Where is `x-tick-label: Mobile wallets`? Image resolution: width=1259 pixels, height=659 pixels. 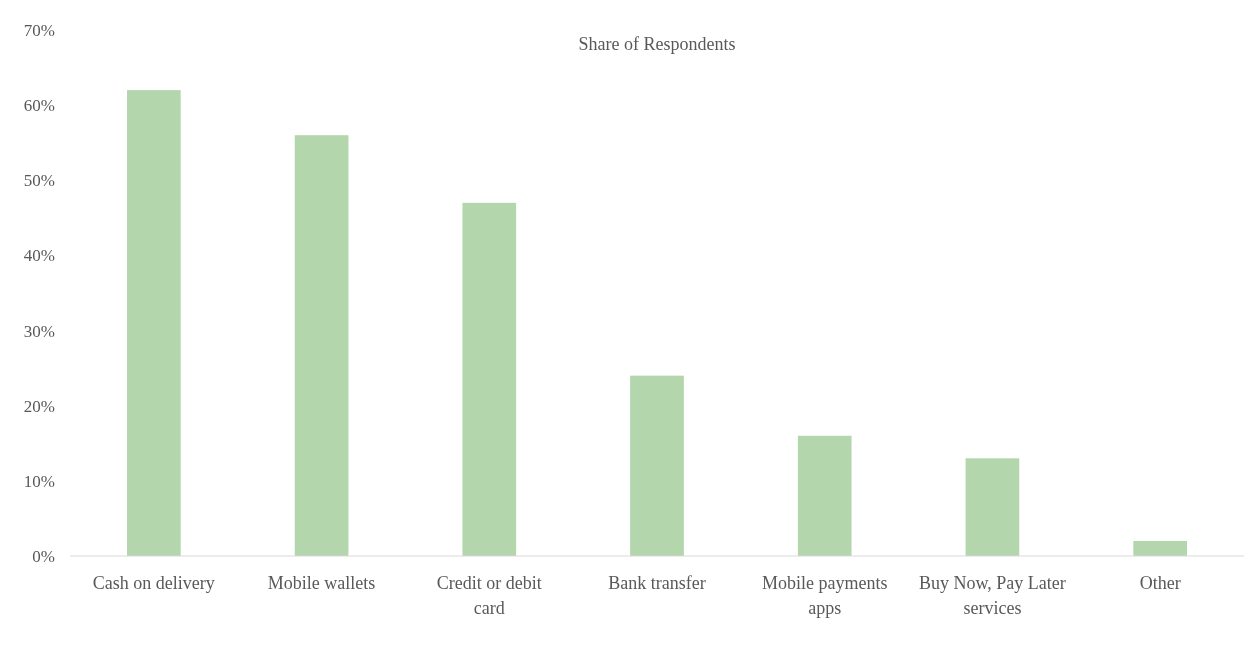
x-tick-label: Mobile wallets is located at coordinates (321, 583).